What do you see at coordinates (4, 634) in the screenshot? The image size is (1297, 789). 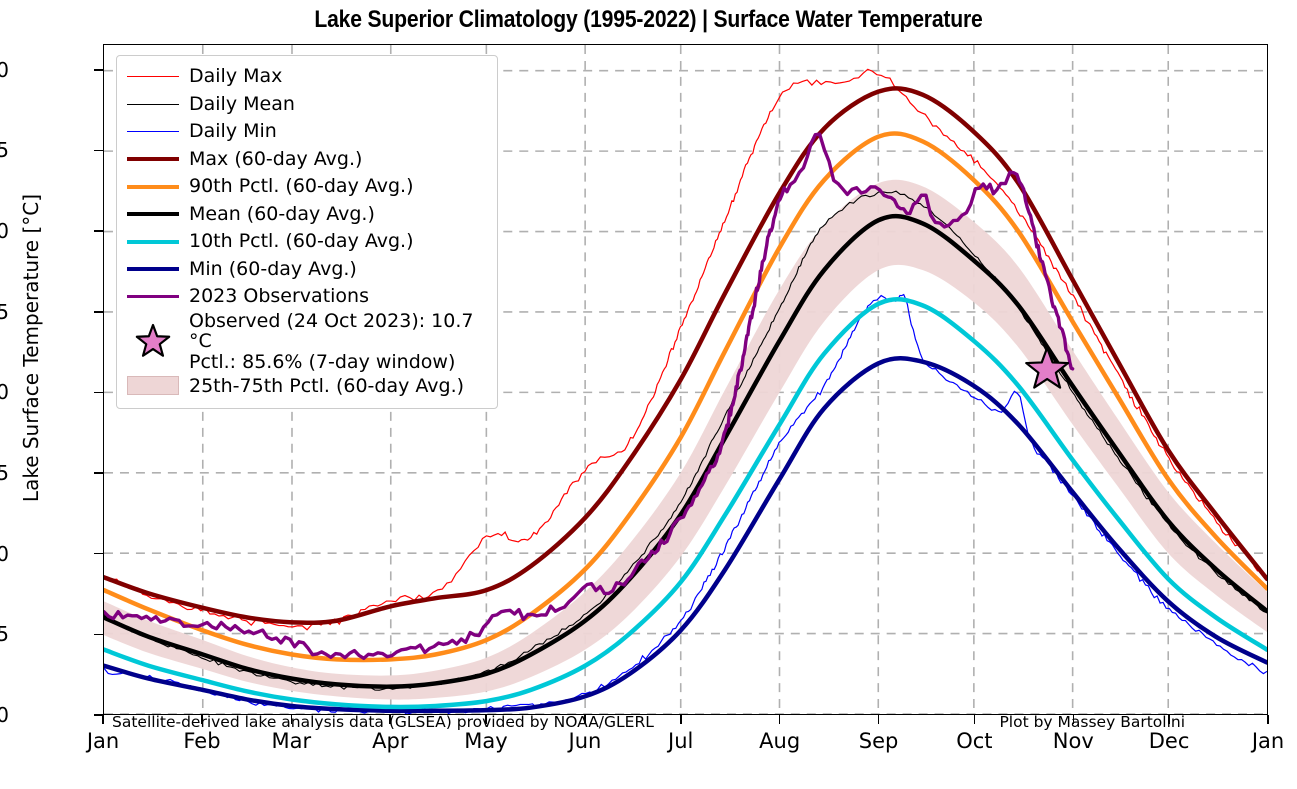 I see `y-tick-label: 2.5` at bounding box center [4, 634].